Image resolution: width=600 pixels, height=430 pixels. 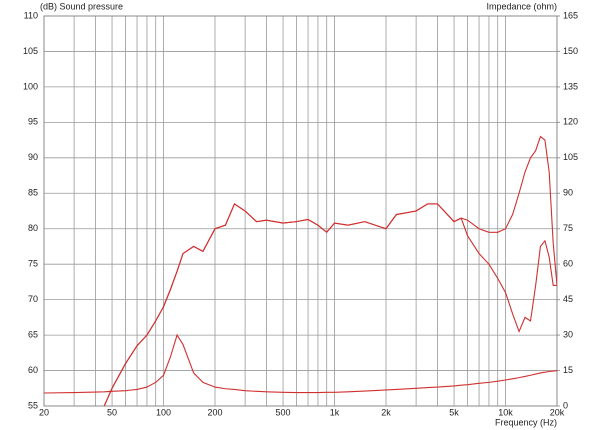 I want to click on x-tick-label: 200, so click(x=214, y=412).